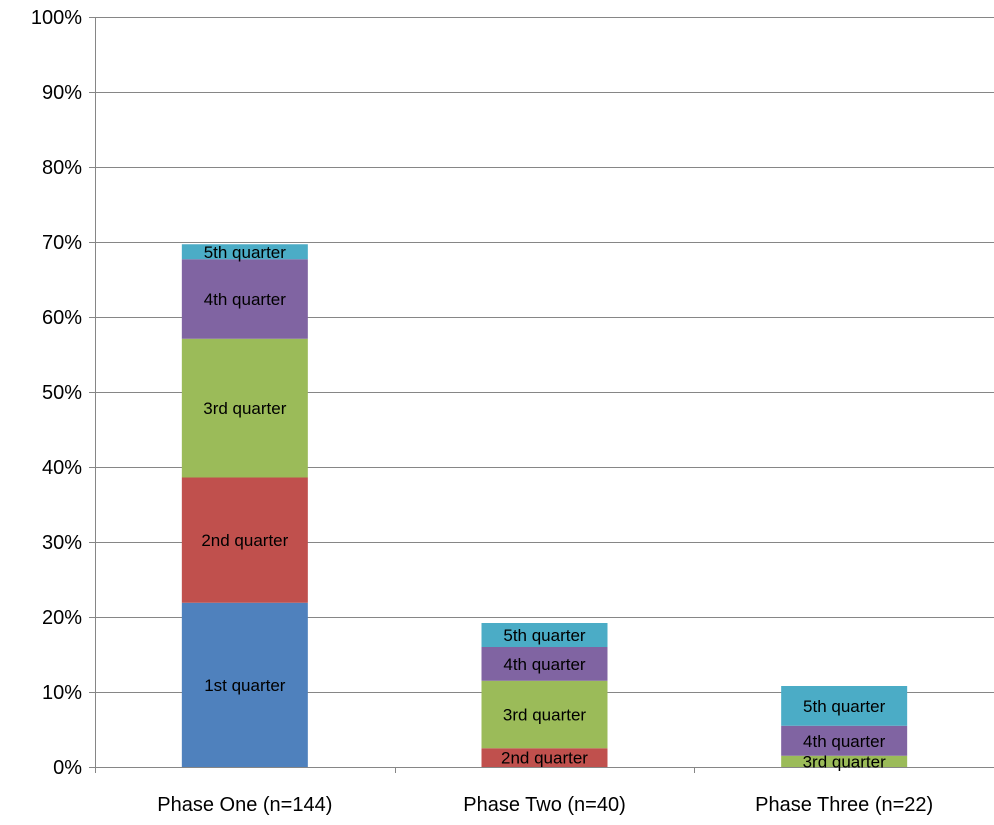 This screenshot has width=994, height=825. What do you see at coordinates (62, 393) in the screenshot?
I see `y-tick-label: 50%` at bounding box center [62, 393].